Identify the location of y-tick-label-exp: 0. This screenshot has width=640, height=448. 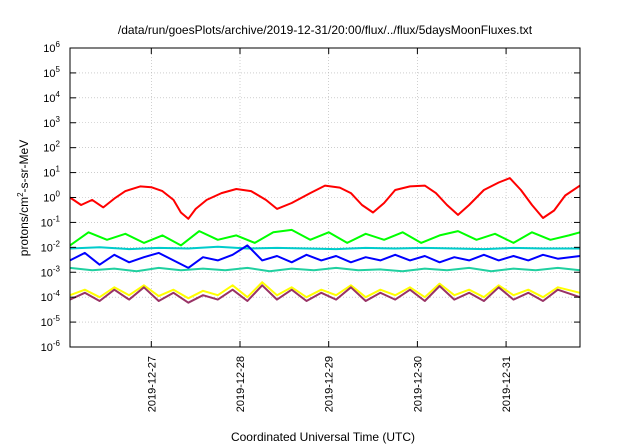
(58, 194).